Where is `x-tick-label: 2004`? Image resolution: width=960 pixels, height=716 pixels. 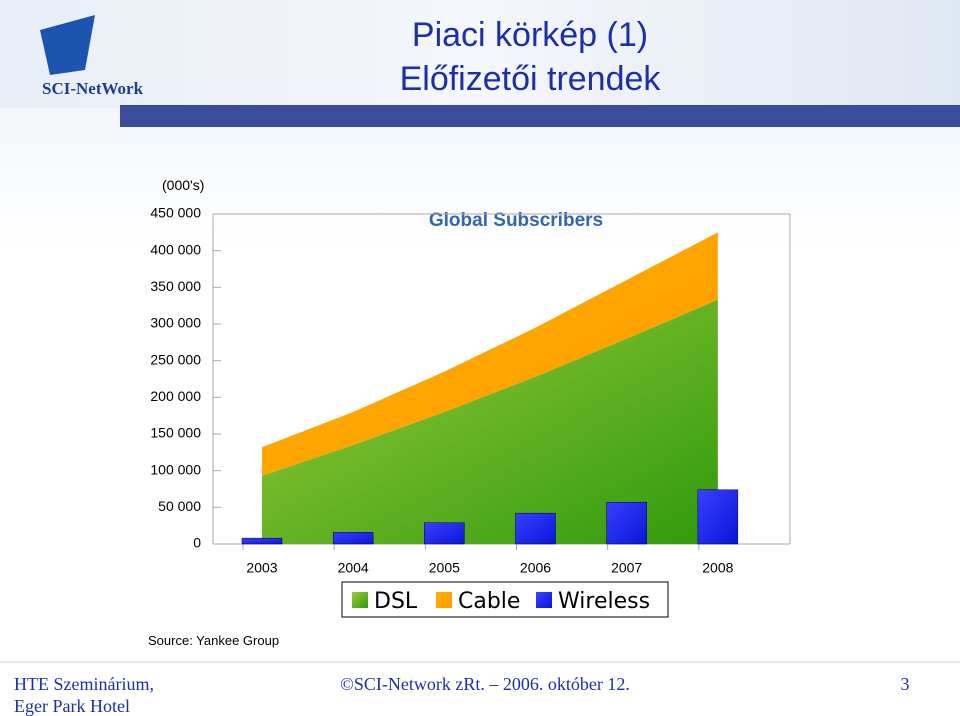 x-tick-label: 2004 is located at coordinates (353, 568).